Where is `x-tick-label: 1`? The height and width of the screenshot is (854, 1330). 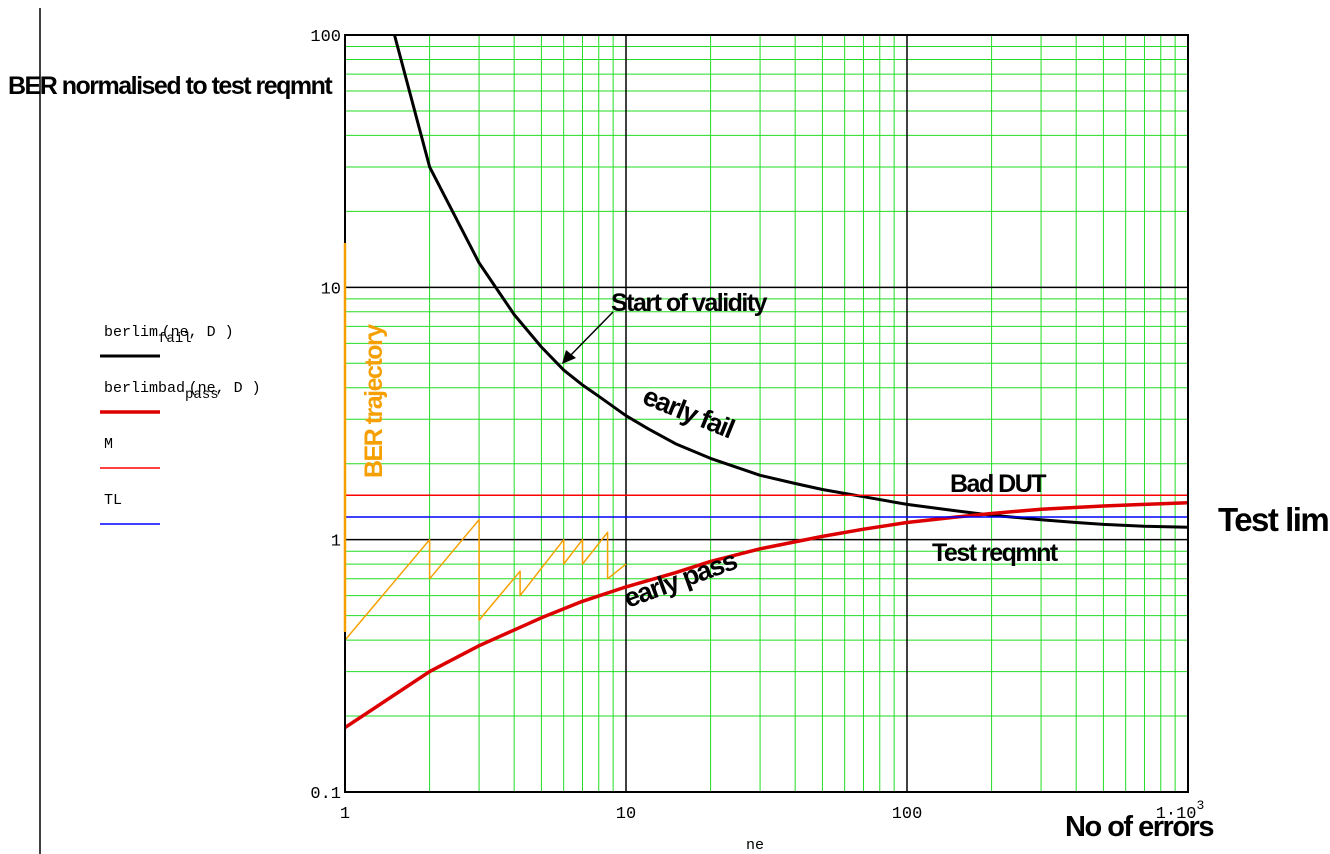
x-tick-label: 1 is located at coordinates (345, 814).